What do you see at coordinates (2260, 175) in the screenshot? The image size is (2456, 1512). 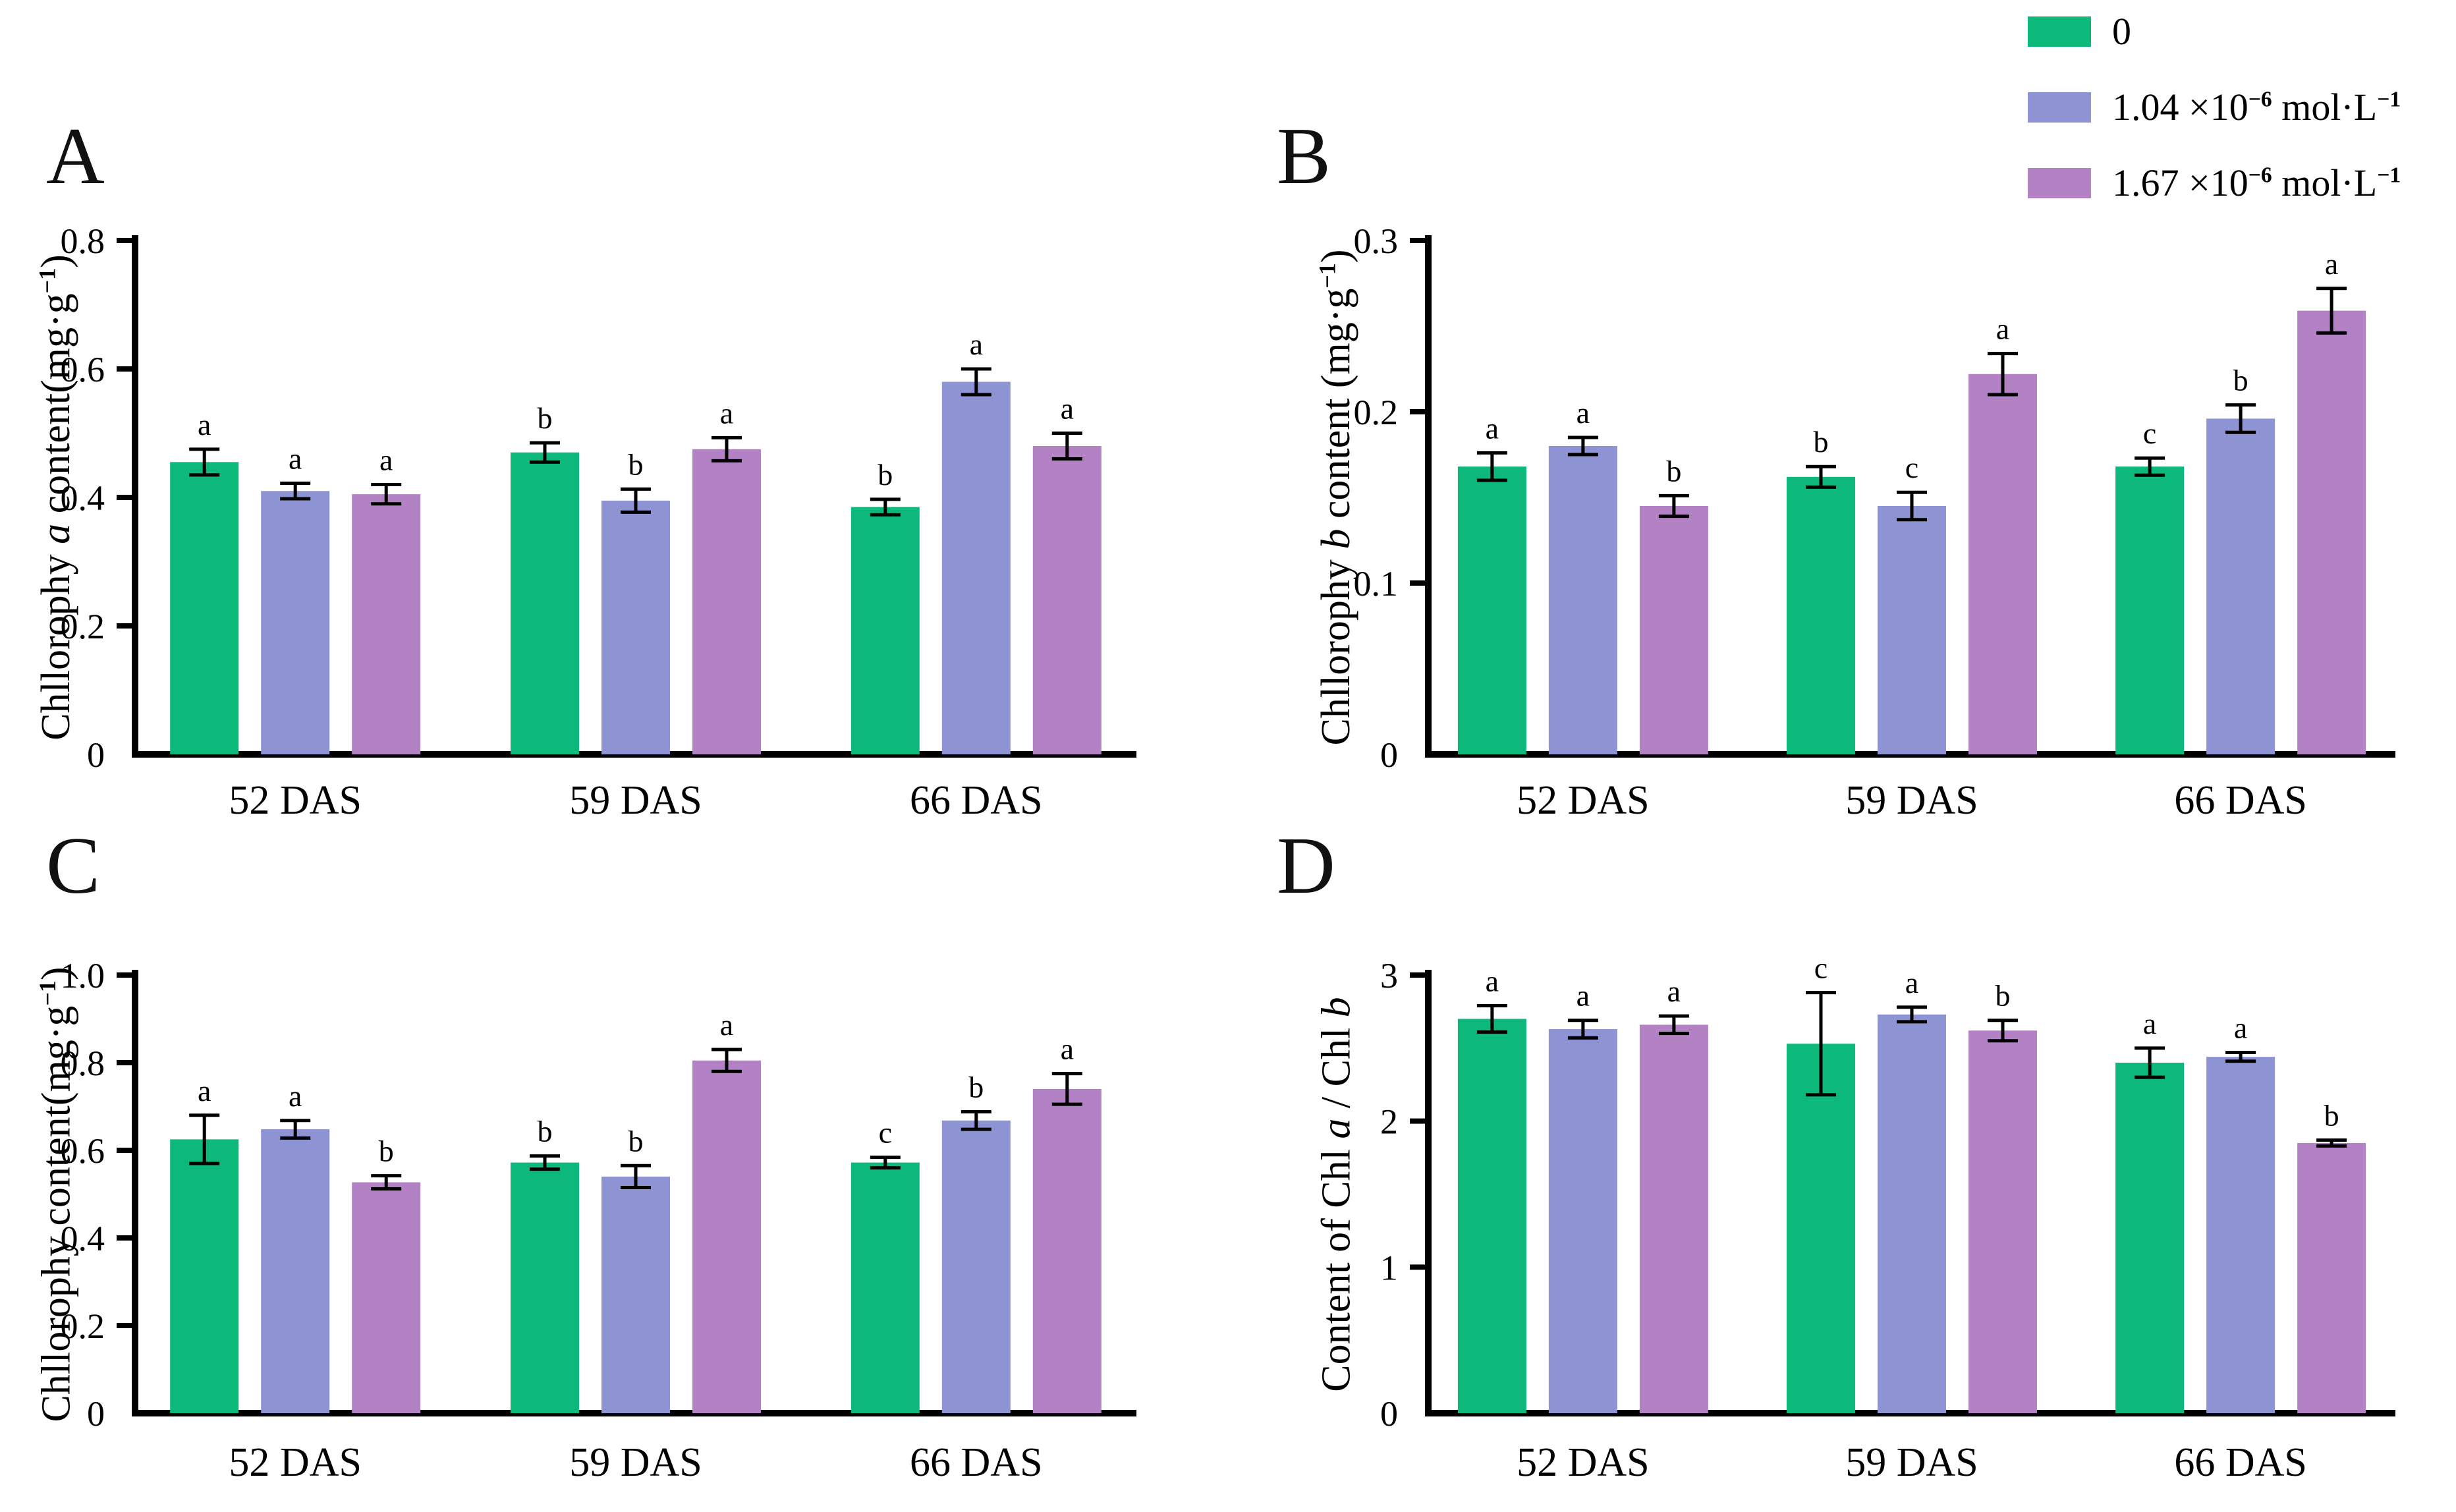 I see `label-part: −6` at bounding box center [2260, 175].